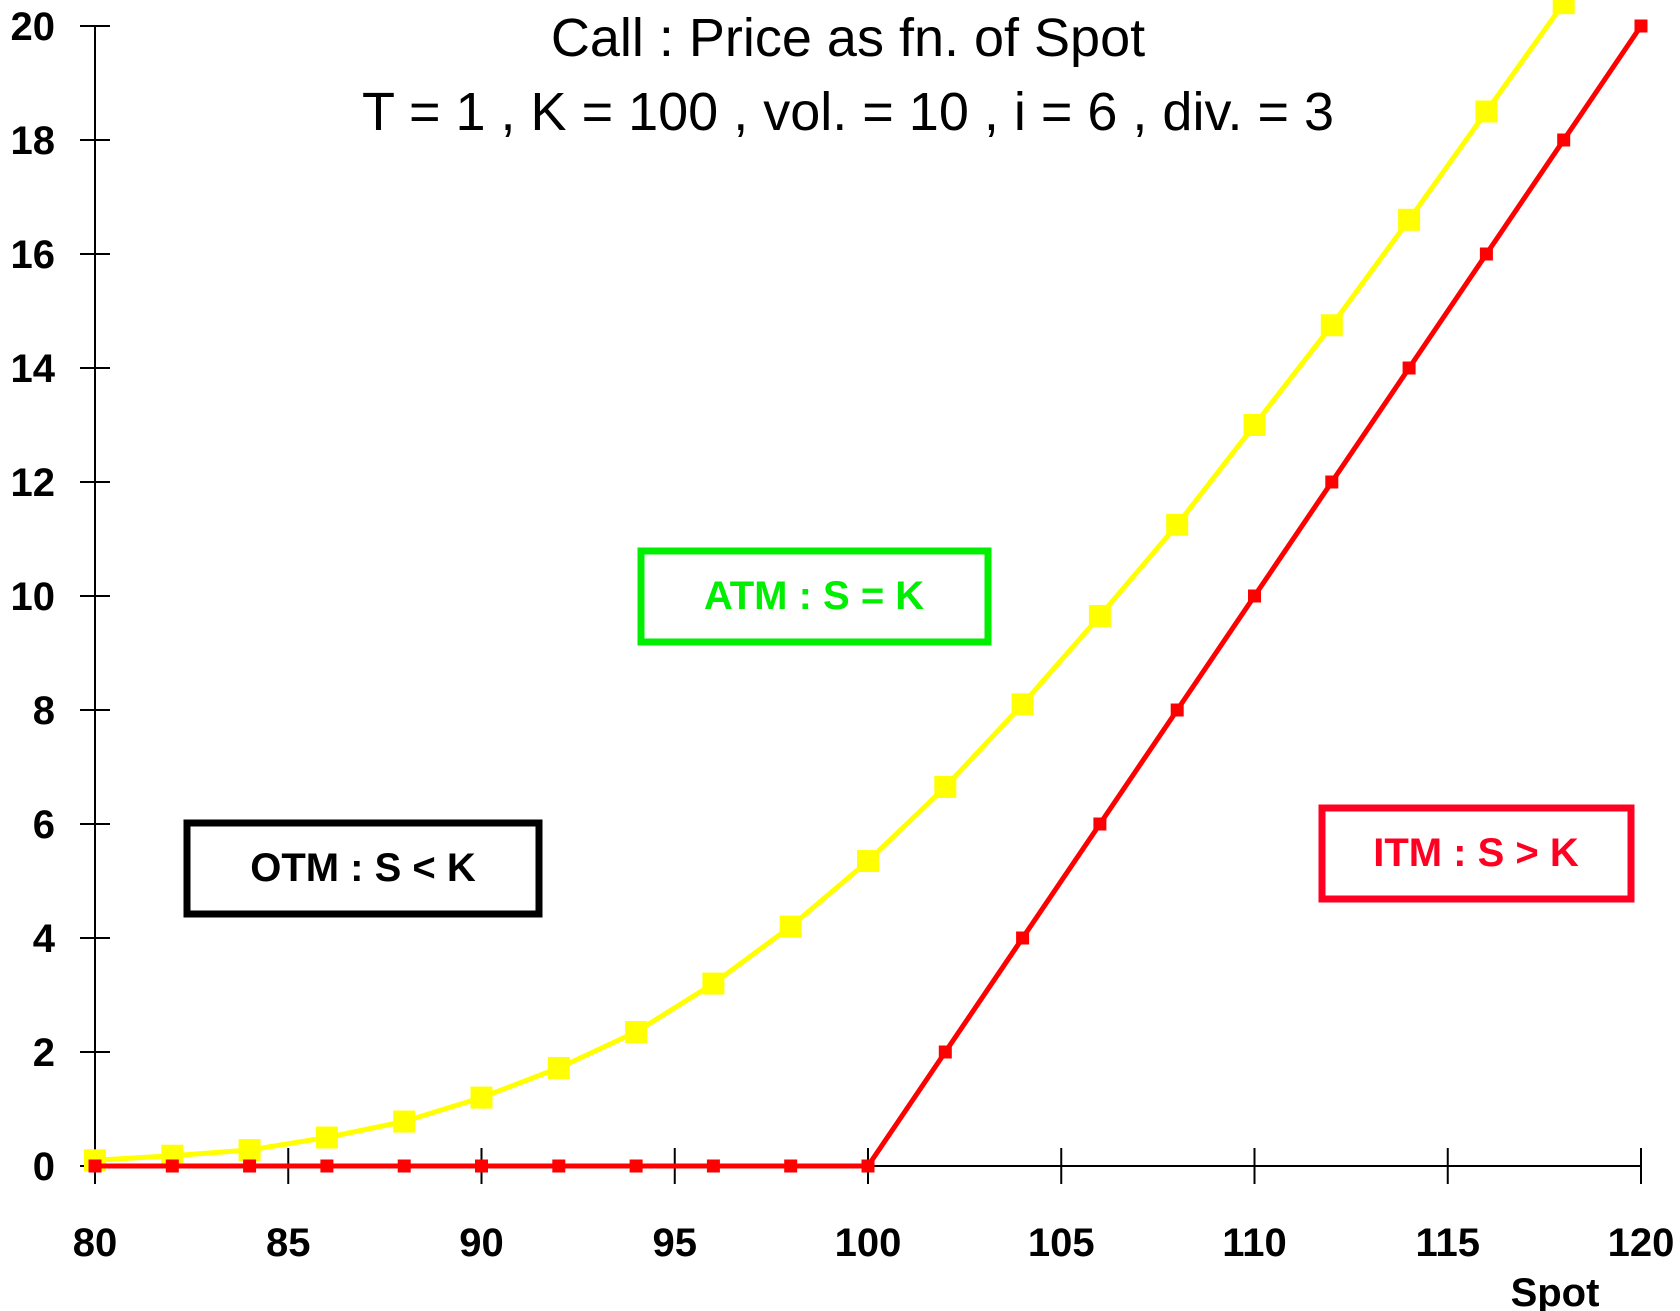 This screenshot has width=1680, height=1311. What do you see at coordinates (1447, 1243) in the screenshot?
I see `x-tick-label: 115` at bounding box center [1447, 1243].